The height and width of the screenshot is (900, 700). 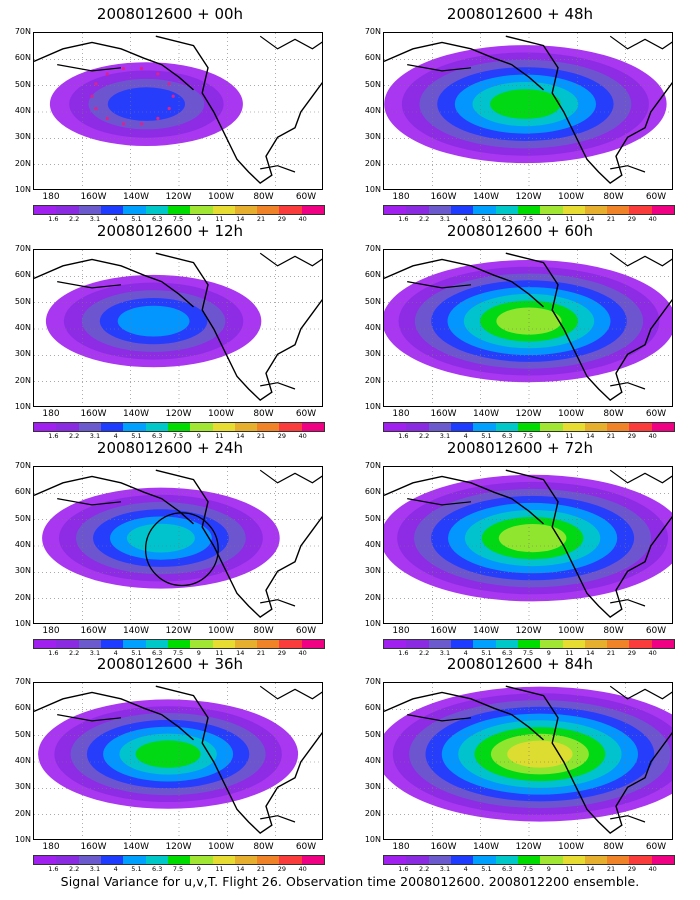 What do you see at coordinates (613, 847) in the screenshot?
I see `lon-label: 80W` at bounding box center [613, 847].